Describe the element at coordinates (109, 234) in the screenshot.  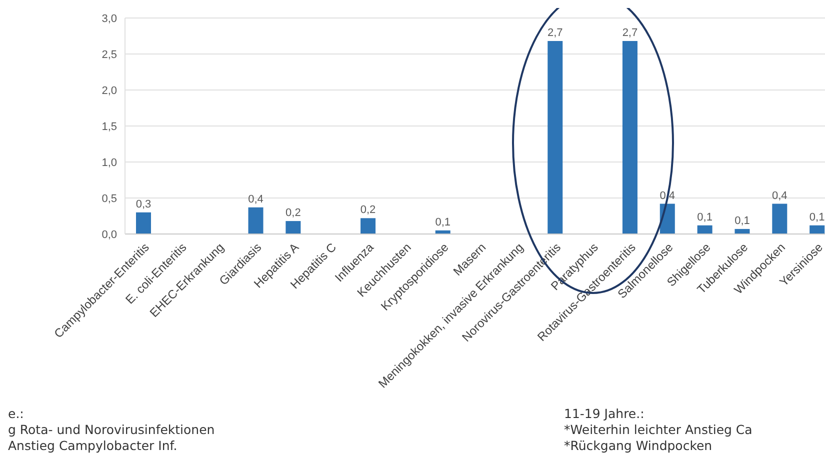
I see `y-tick-label: 0,0` at that location.